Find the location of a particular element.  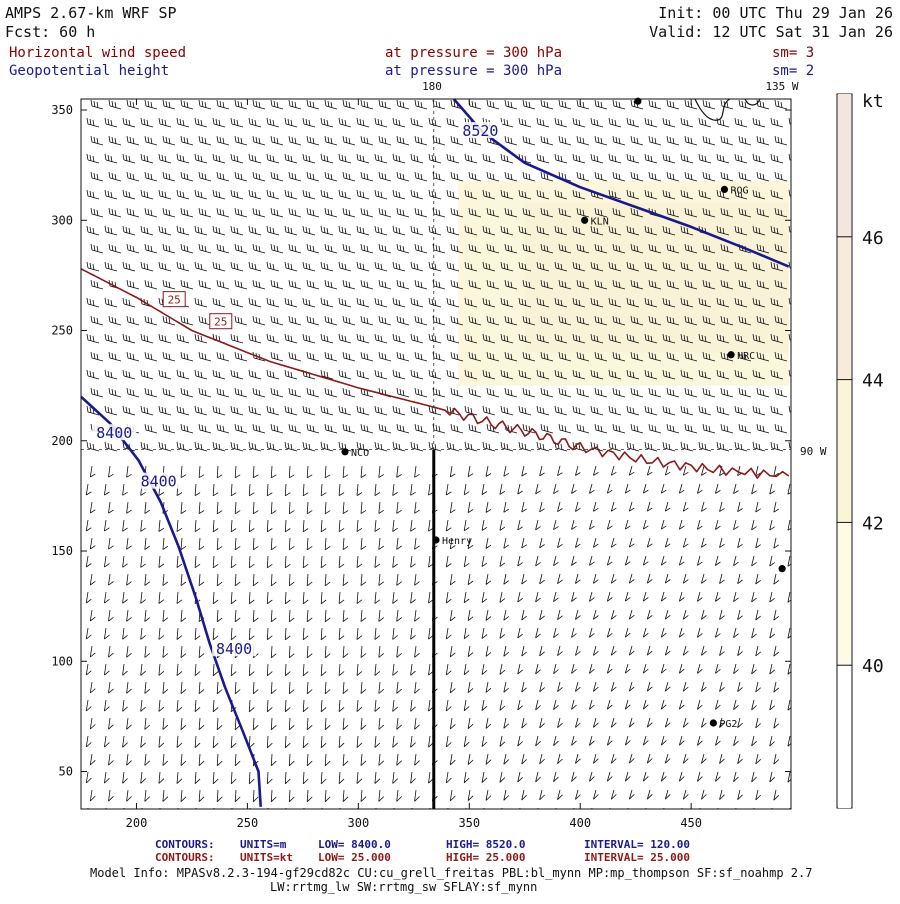

field1-smoothing: sm= 3 is located at coordinates (793, 53).